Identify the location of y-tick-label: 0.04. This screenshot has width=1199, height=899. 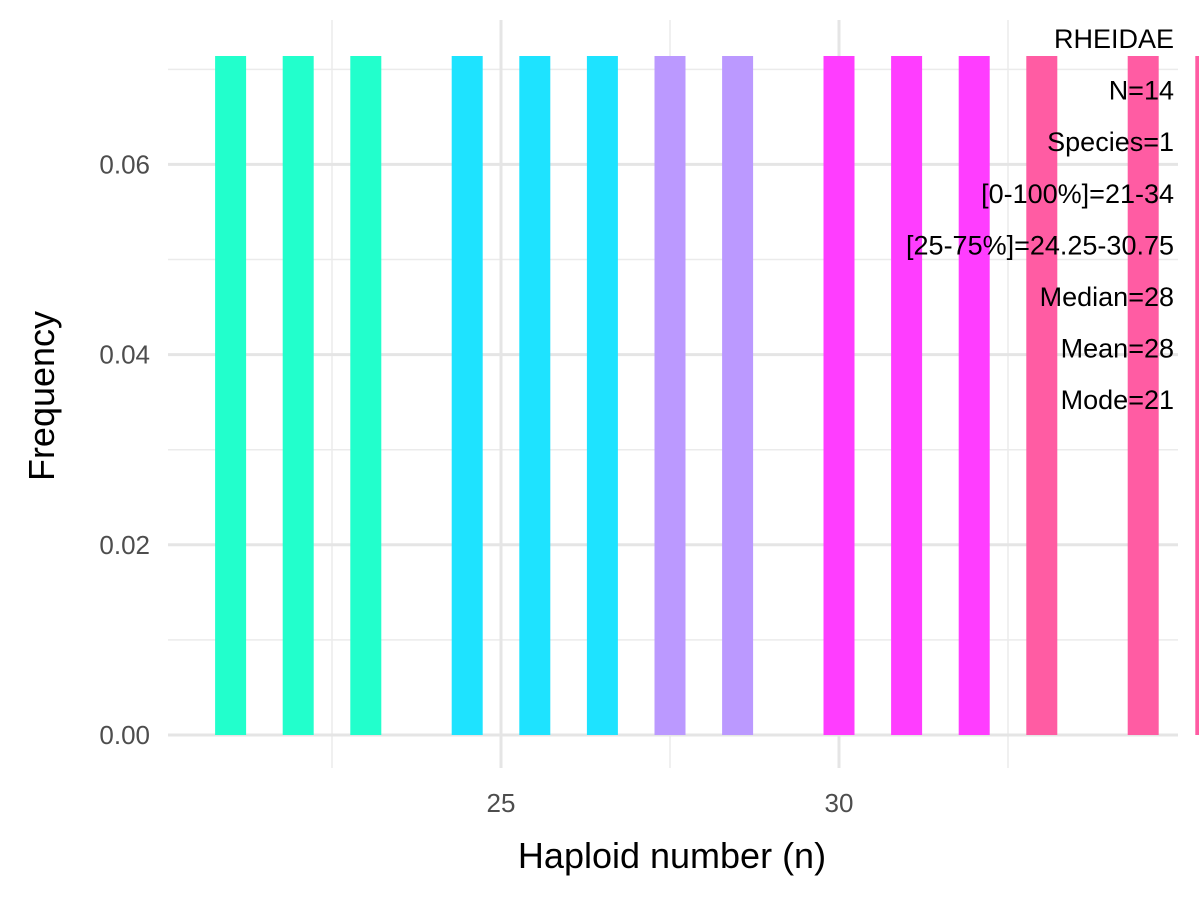
(124, 355).